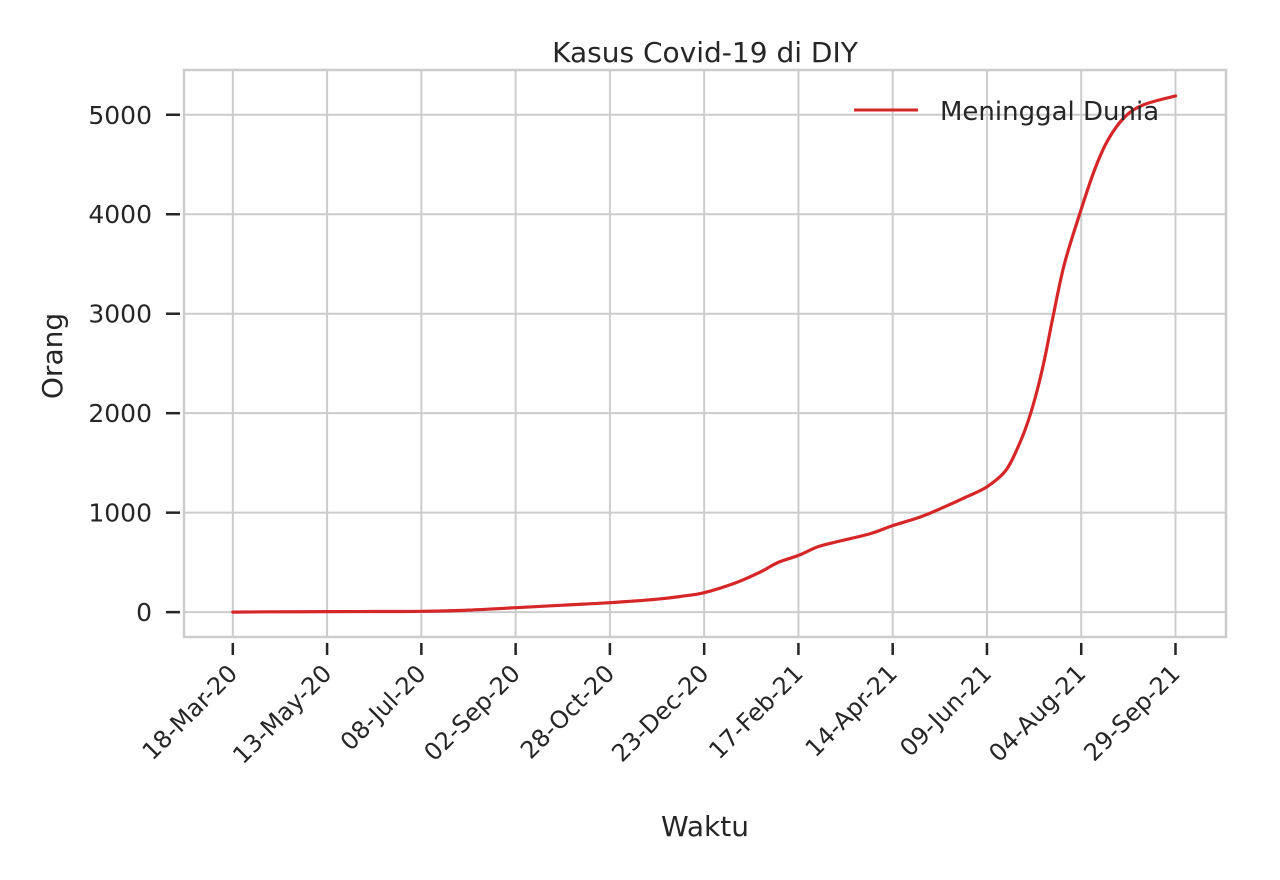 Image resolution: width=1280 pixels, height=880 pixels. I want to click on chart-title: Kasus Covid-19 di DIY, so click(705, 52).